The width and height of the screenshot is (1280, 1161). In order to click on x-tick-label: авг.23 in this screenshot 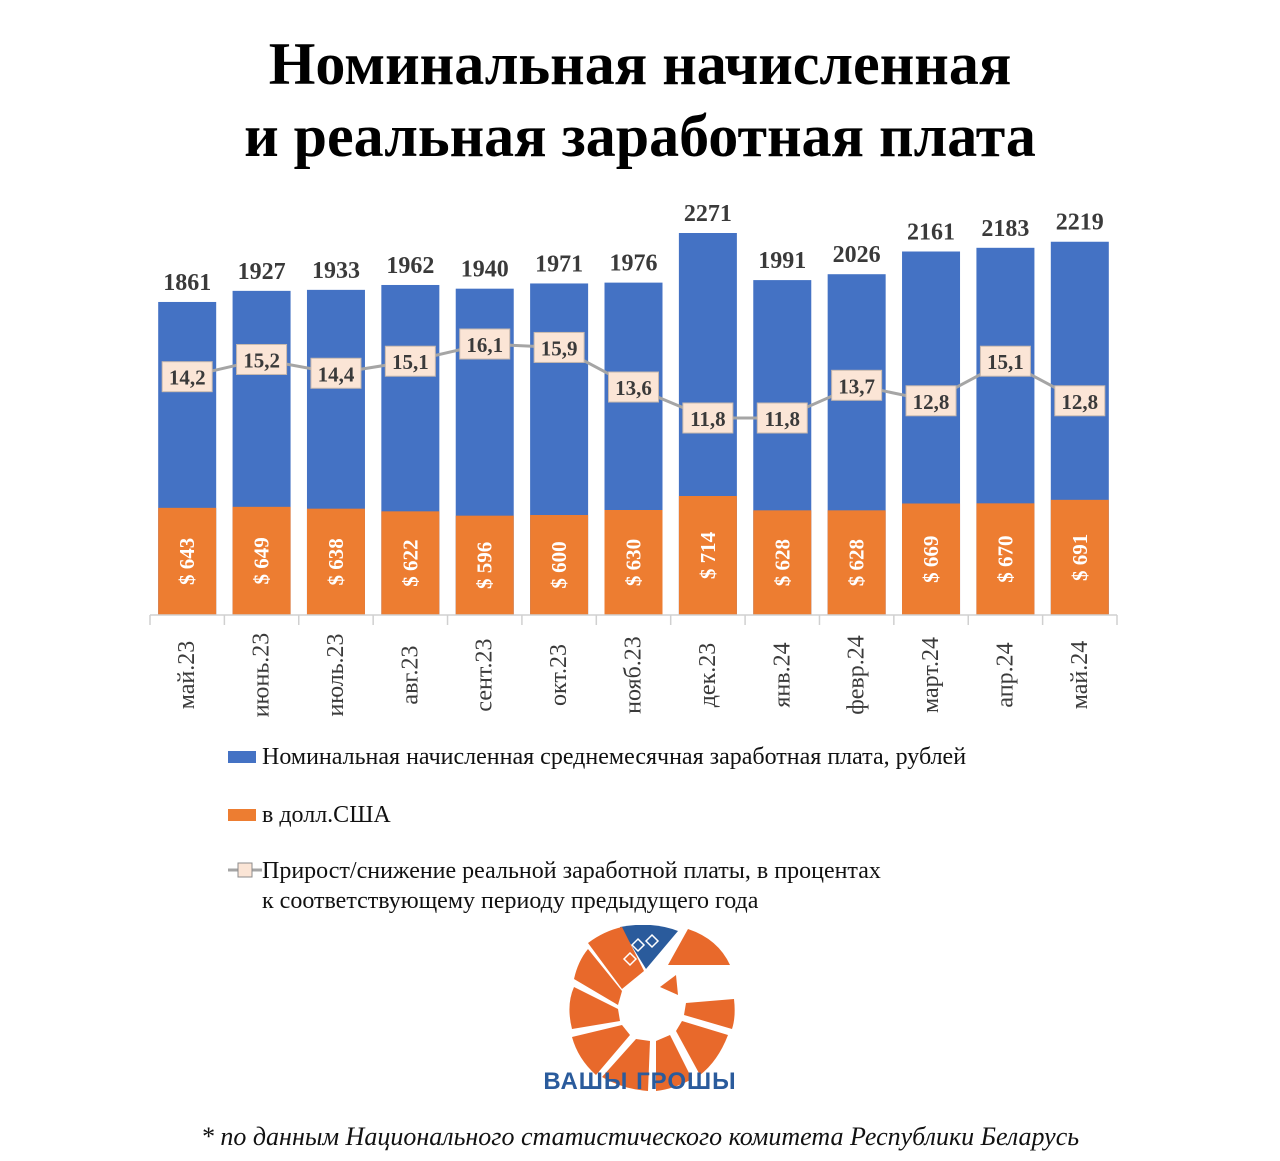, I will do `click(410, 674)`.